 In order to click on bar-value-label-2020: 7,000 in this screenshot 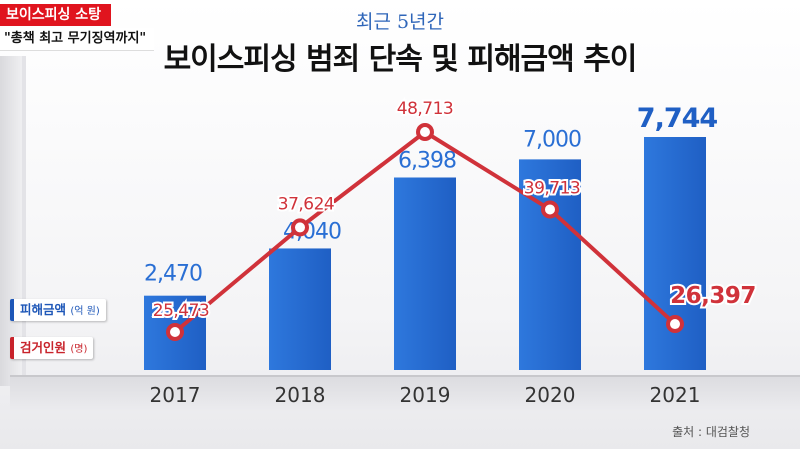, I will do `click(552, 139)`.